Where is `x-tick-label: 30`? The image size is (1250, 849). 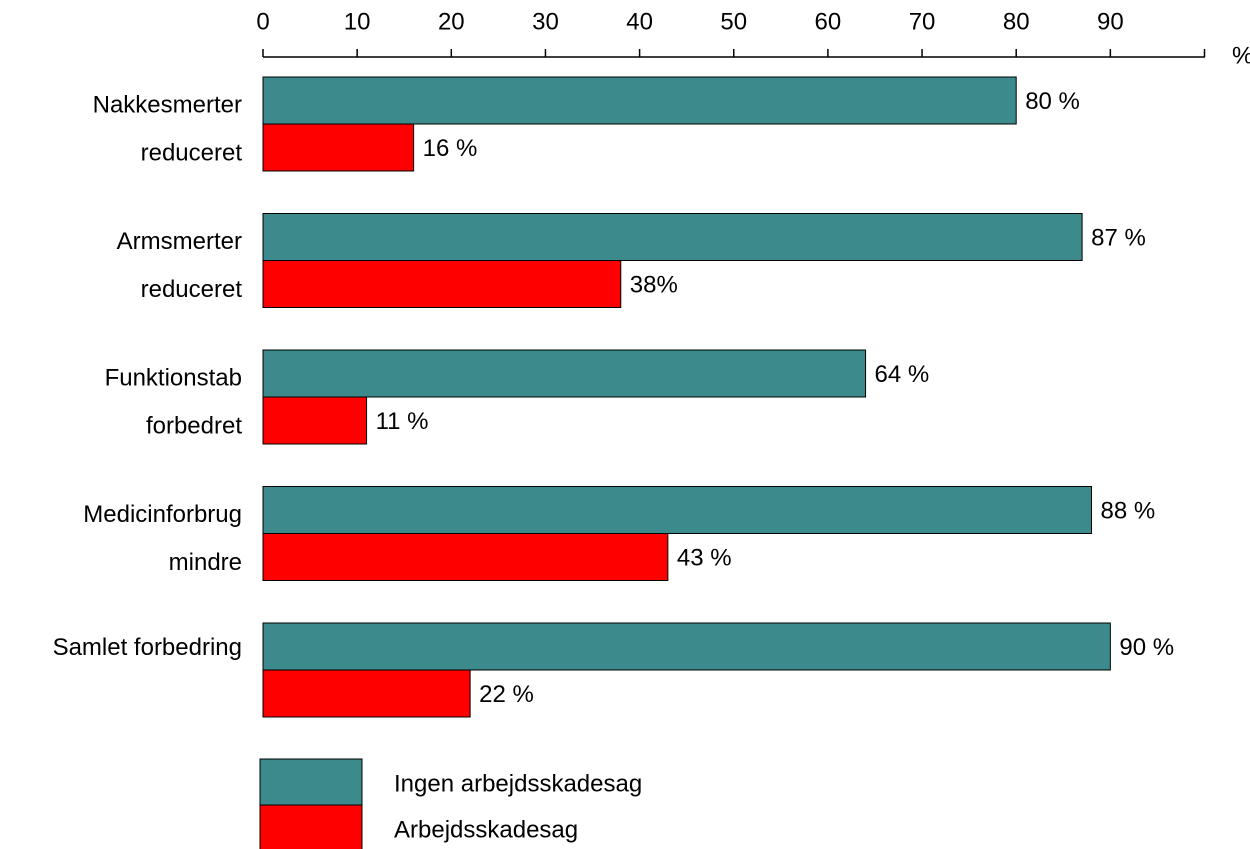
x-tick-label: 30 is located at coordinates (545, 22).